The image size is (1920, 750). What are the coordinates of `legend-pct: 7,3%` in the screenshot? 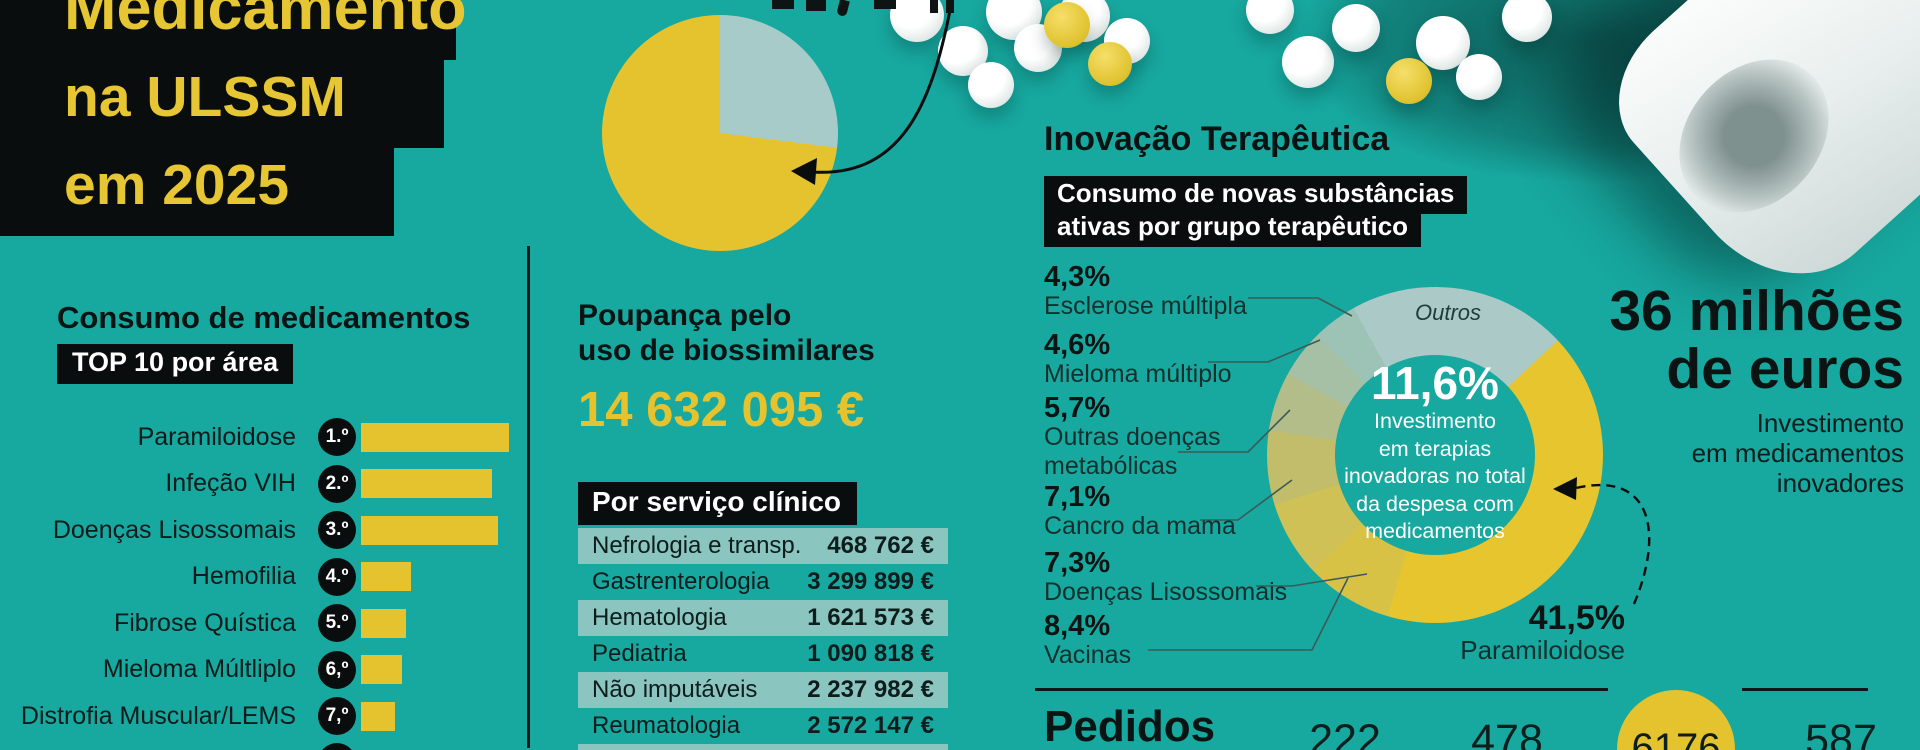 It's located at (1077, 563).